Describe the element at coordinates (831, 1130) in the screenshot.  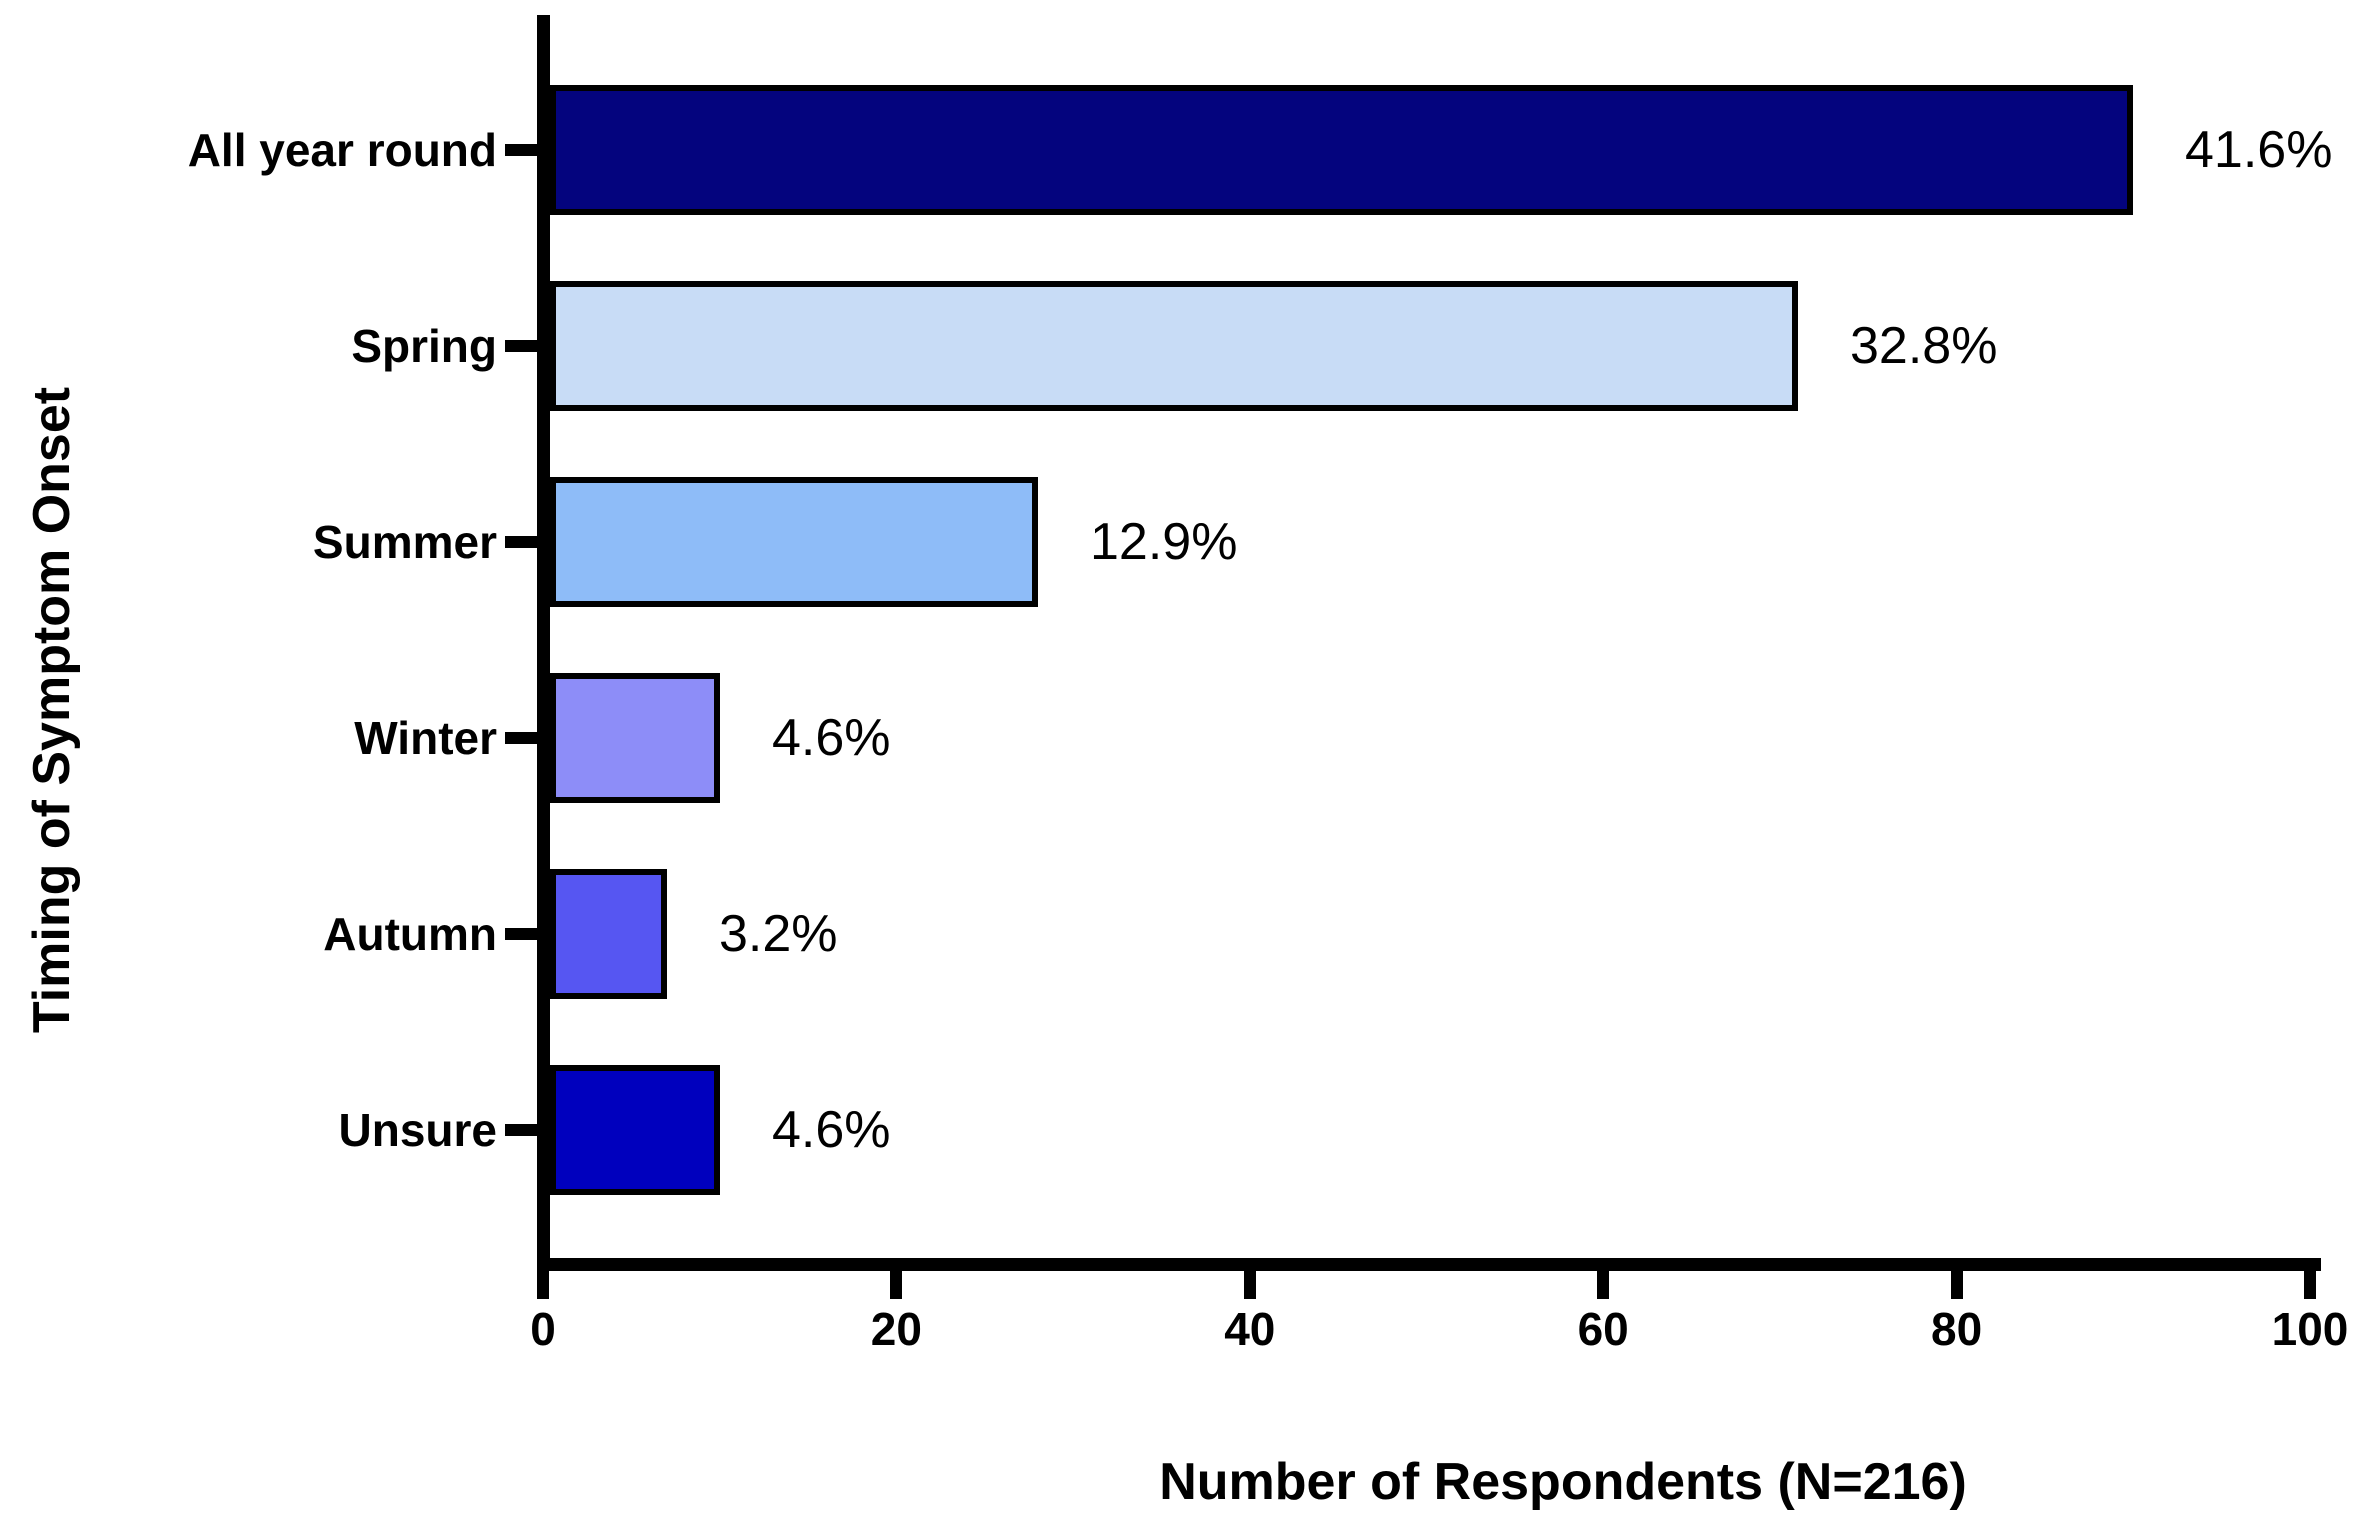
I see `value-label-unsure: 4.6%` at that location.